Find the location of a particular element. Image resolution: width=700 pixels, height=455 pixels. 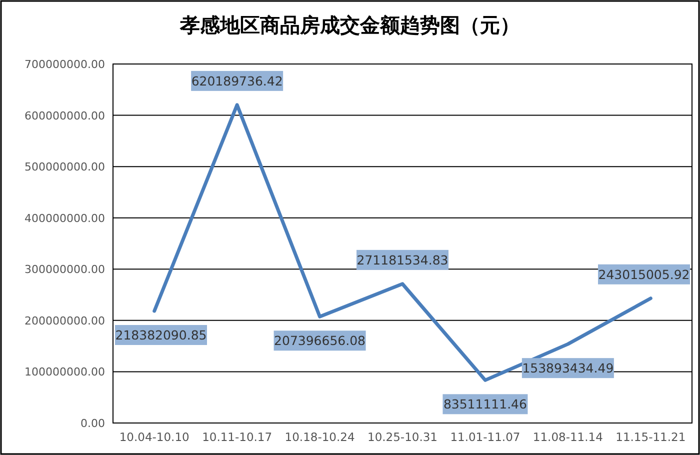

x-tick-label: 10.04-10.10 is located at coordinates (154, 437).